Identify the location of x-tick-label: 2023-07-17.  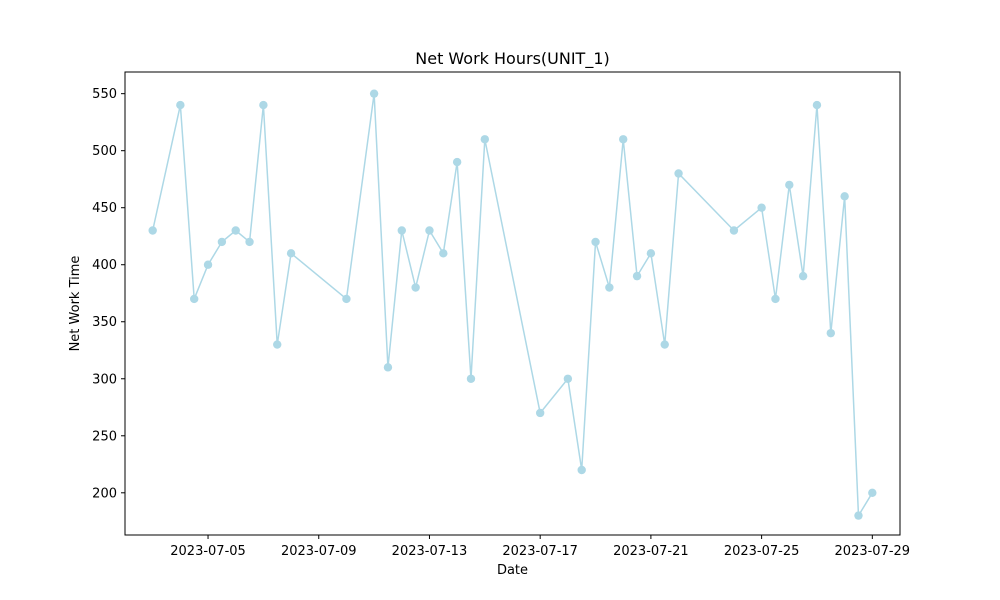
(540, 551).